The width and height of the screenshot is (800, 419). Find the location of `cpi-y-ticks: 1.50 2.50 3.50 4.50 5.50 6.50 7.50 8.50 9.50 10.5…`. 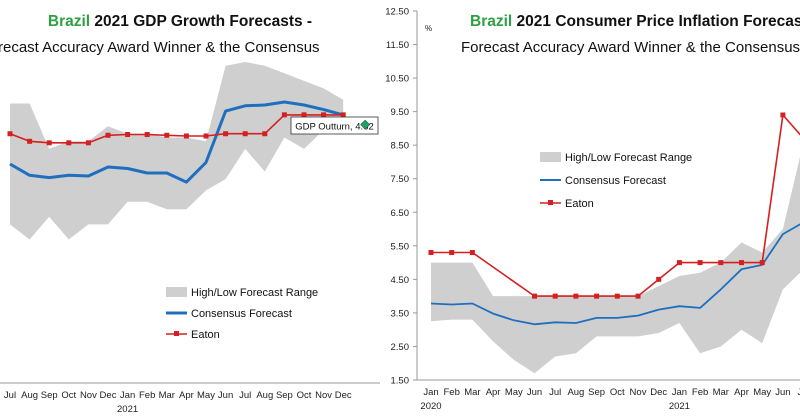

cpi-y-ticks: 1.50 2.50 3.50 4.50 5.50 6.50 7.50 8.50 9.50 10.5… is located at coordinates (401, 197).